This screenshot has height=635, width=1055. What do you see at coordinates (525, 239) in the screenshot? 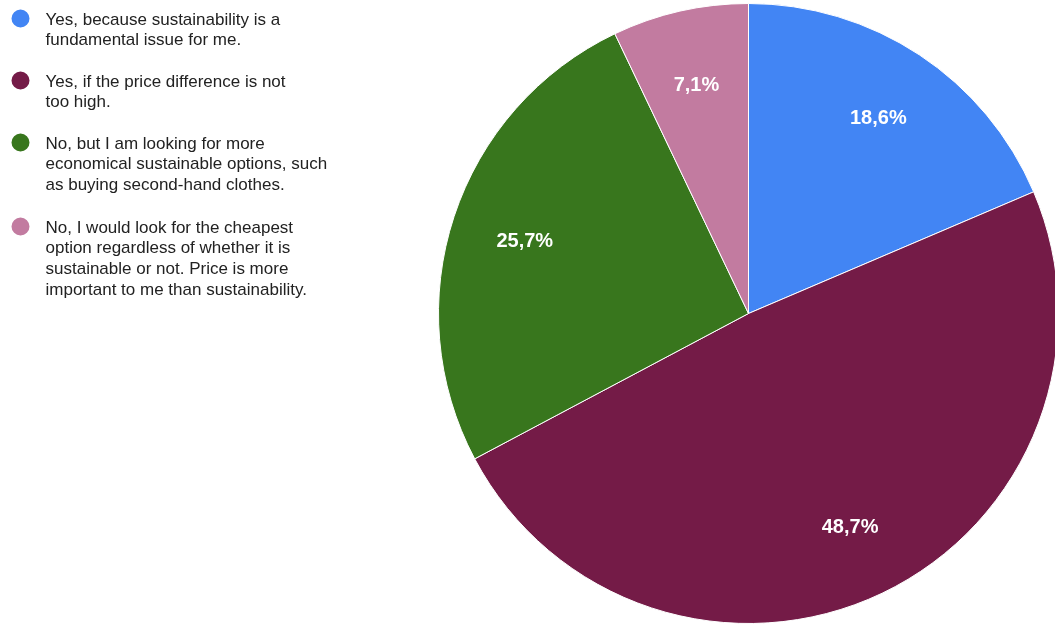
I see `data-label: 25,7%` at bounding box center [525, 239].